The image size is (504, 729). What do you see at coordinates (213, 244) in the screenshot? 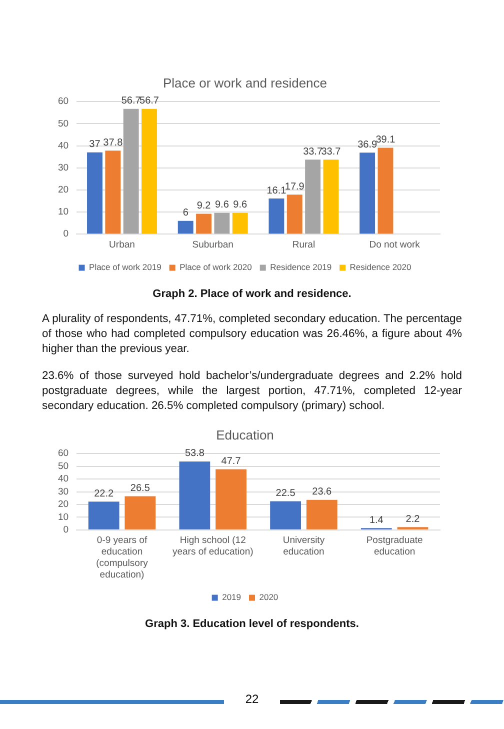
I see `x-tick-label: Suburban` at bounding box center [213, 244].